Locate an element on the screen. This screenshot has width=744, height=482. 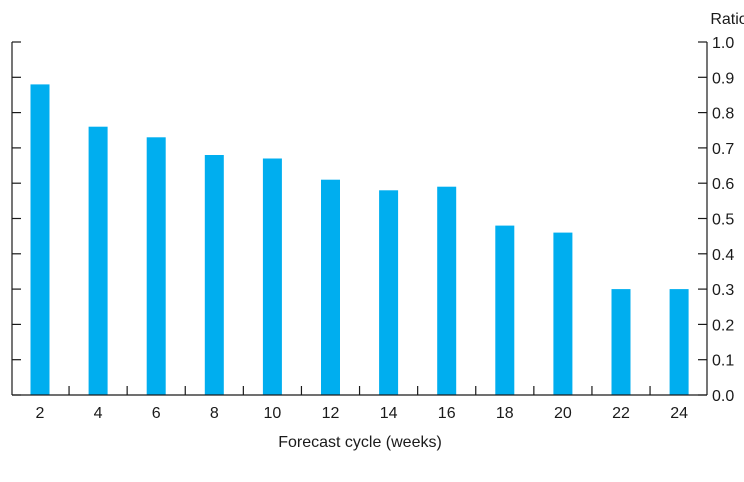
y-tick-label: 0.2 is located at coordinates (723, 325).